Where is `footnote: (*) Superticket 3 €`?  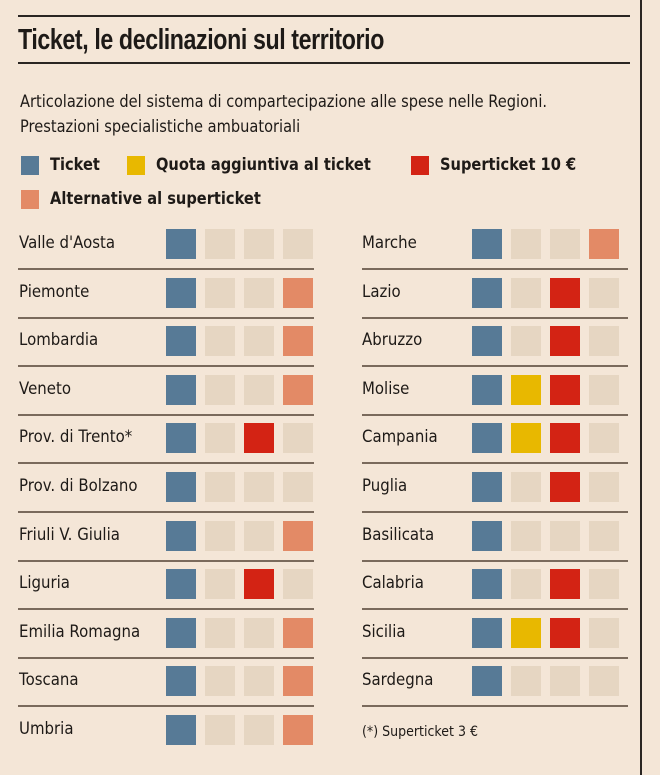
footnote: (*) Superticket 3 € is located at coordinates (420, 732).